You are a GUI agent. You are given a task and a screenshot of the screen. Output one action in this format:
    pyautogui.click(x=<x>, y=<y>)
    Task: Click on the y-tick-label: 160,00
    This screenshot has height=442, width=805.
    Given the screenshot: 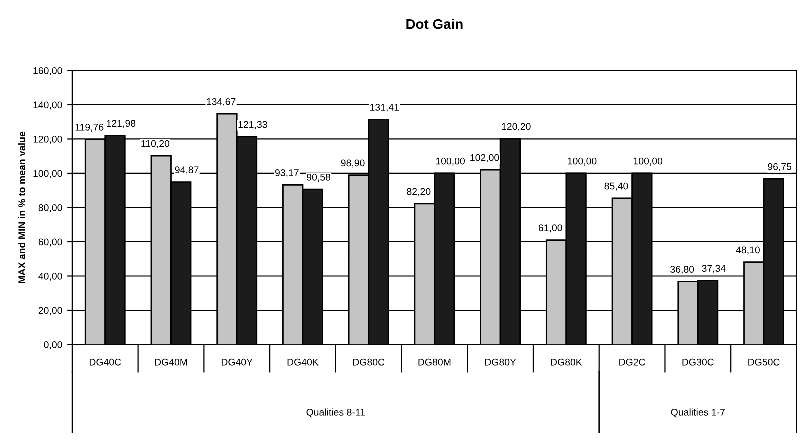 What is the action you would take?
    pyautogui.click(x=48, y=71)
    